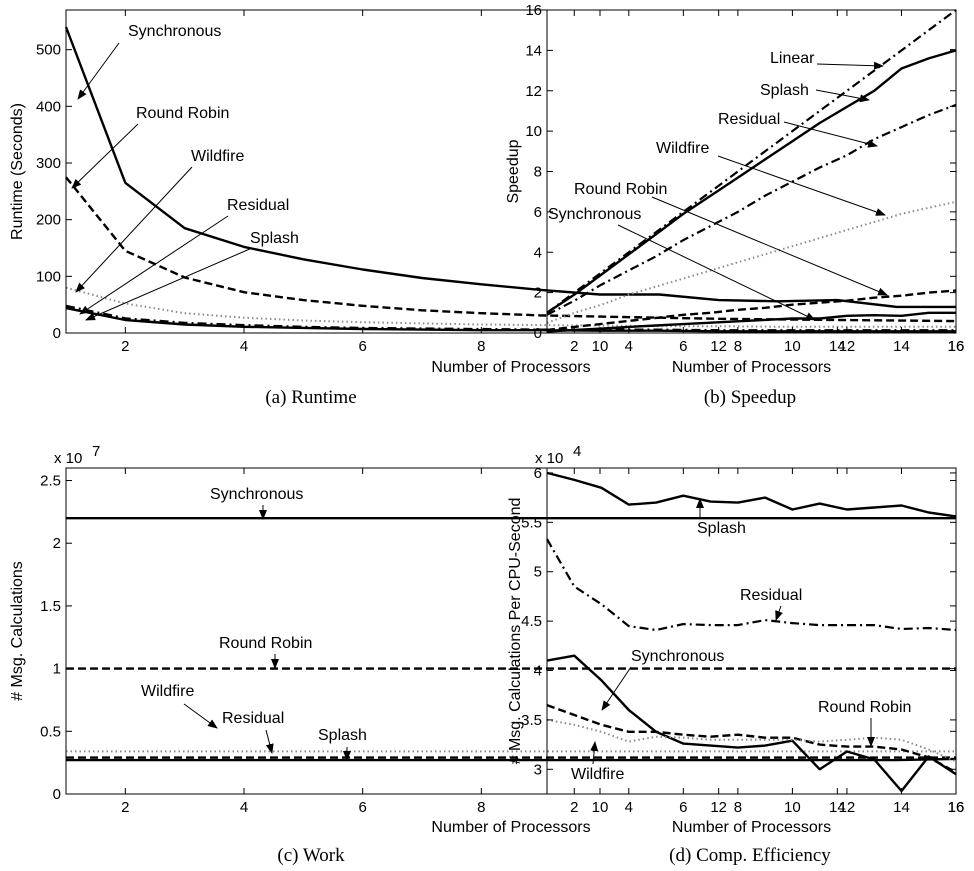 The height and width of the screenshot is (871, 974). I want to click on axis-exponent-label: x 10, so click(549, 458).